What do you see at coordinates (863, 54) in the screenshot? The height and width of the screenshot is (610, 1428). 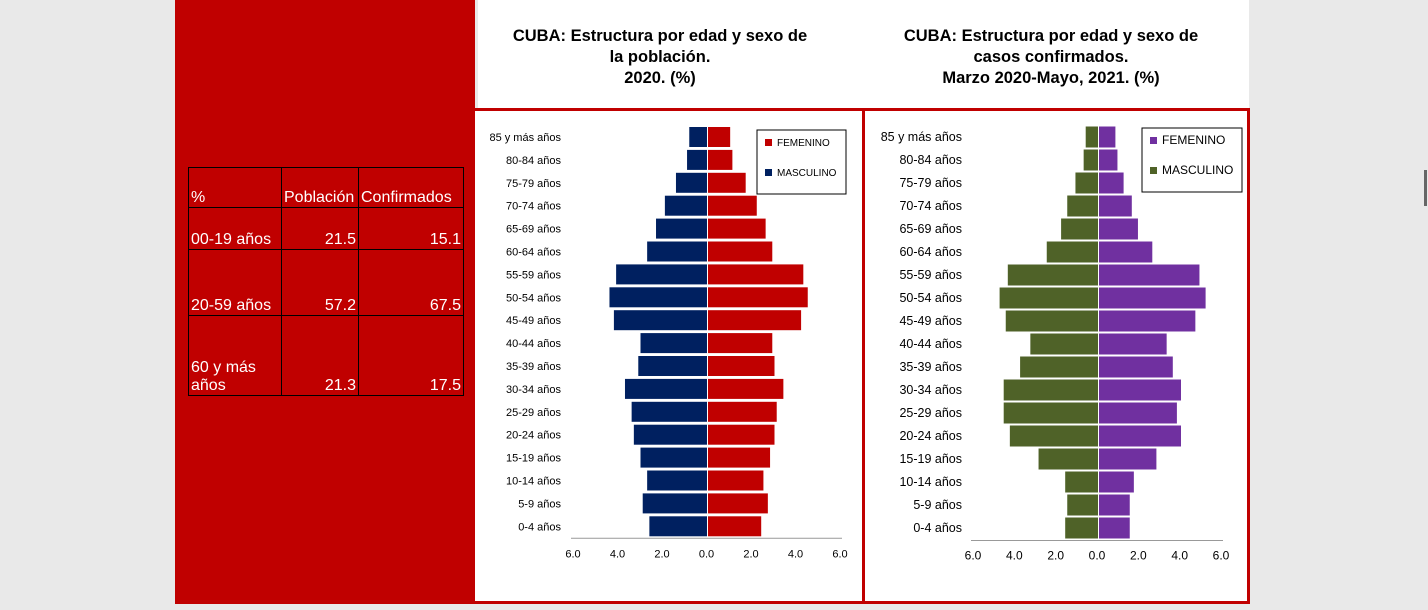 I see `title-band` at bounding box center [863, 54].